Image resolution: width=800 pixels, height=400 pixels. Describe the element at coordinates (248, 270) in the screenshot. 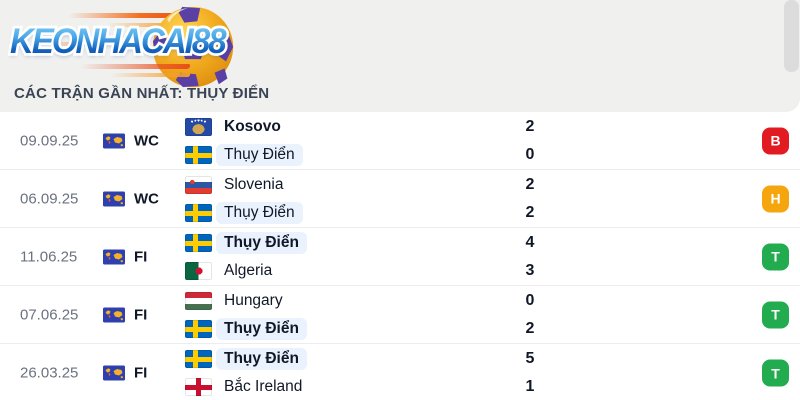

I see `team-name: Algeria` at that location.